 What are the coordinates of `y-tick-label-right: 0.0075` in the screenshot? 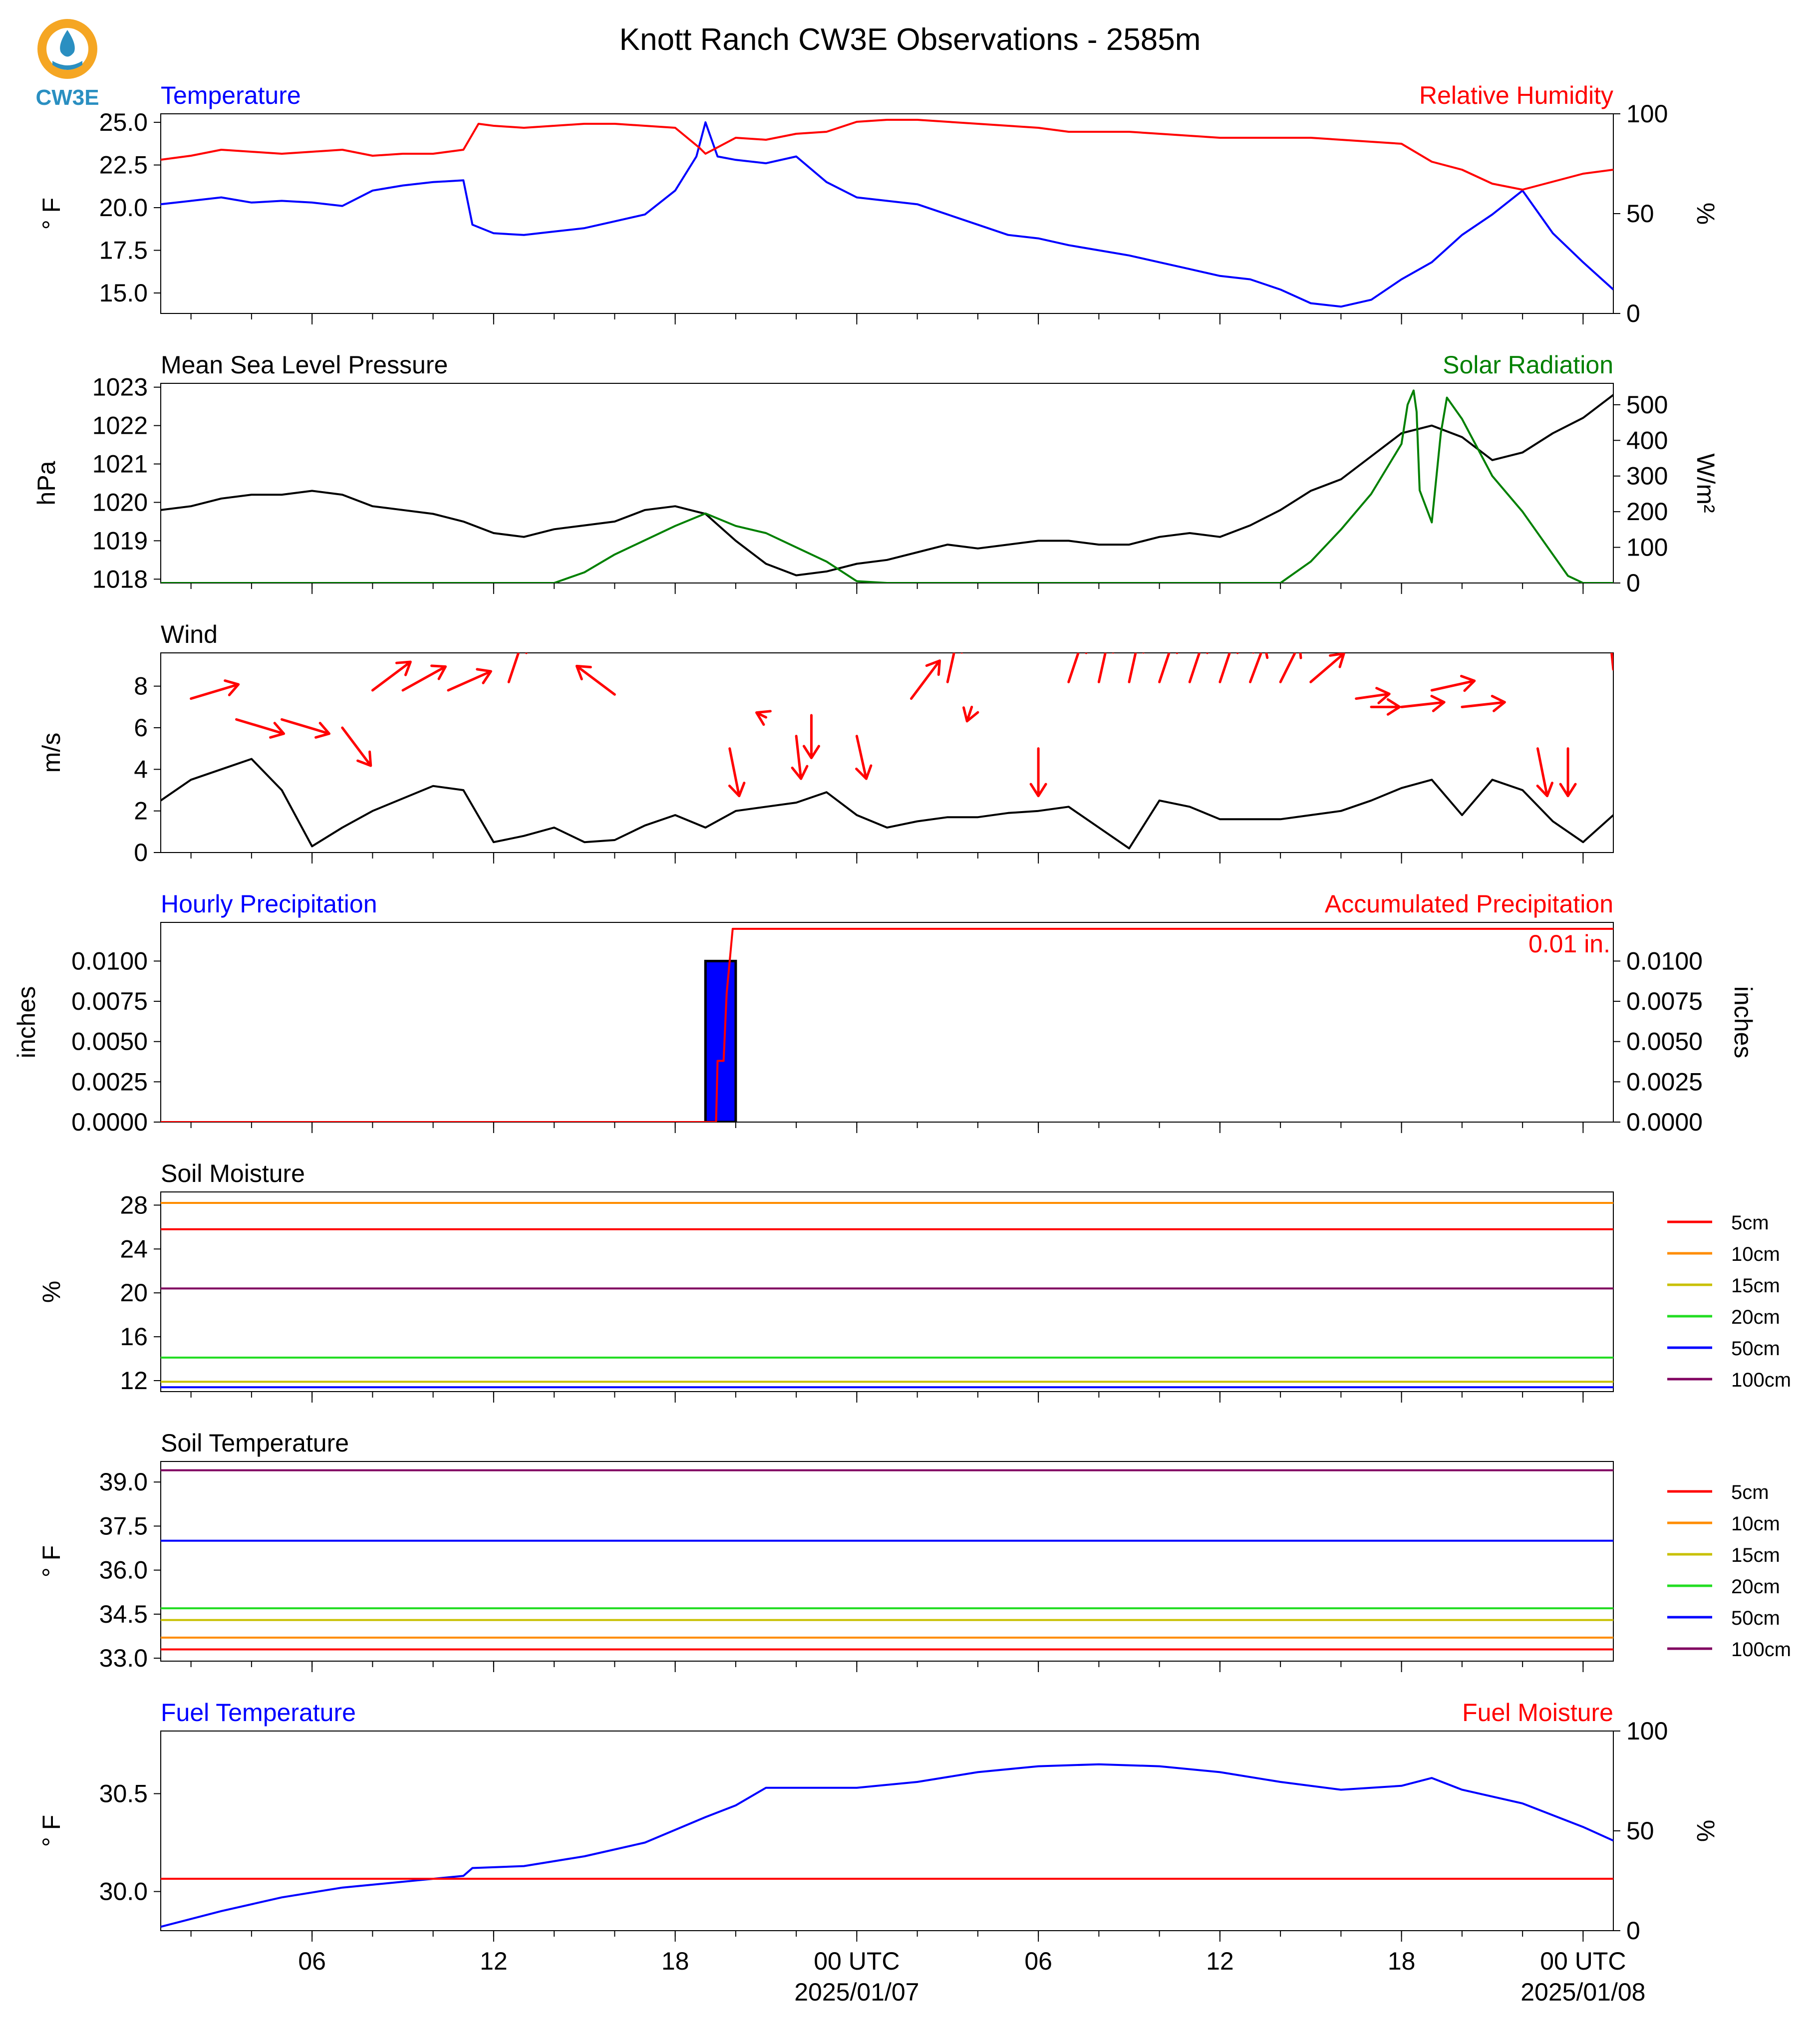 It's located at (1664, 1001).